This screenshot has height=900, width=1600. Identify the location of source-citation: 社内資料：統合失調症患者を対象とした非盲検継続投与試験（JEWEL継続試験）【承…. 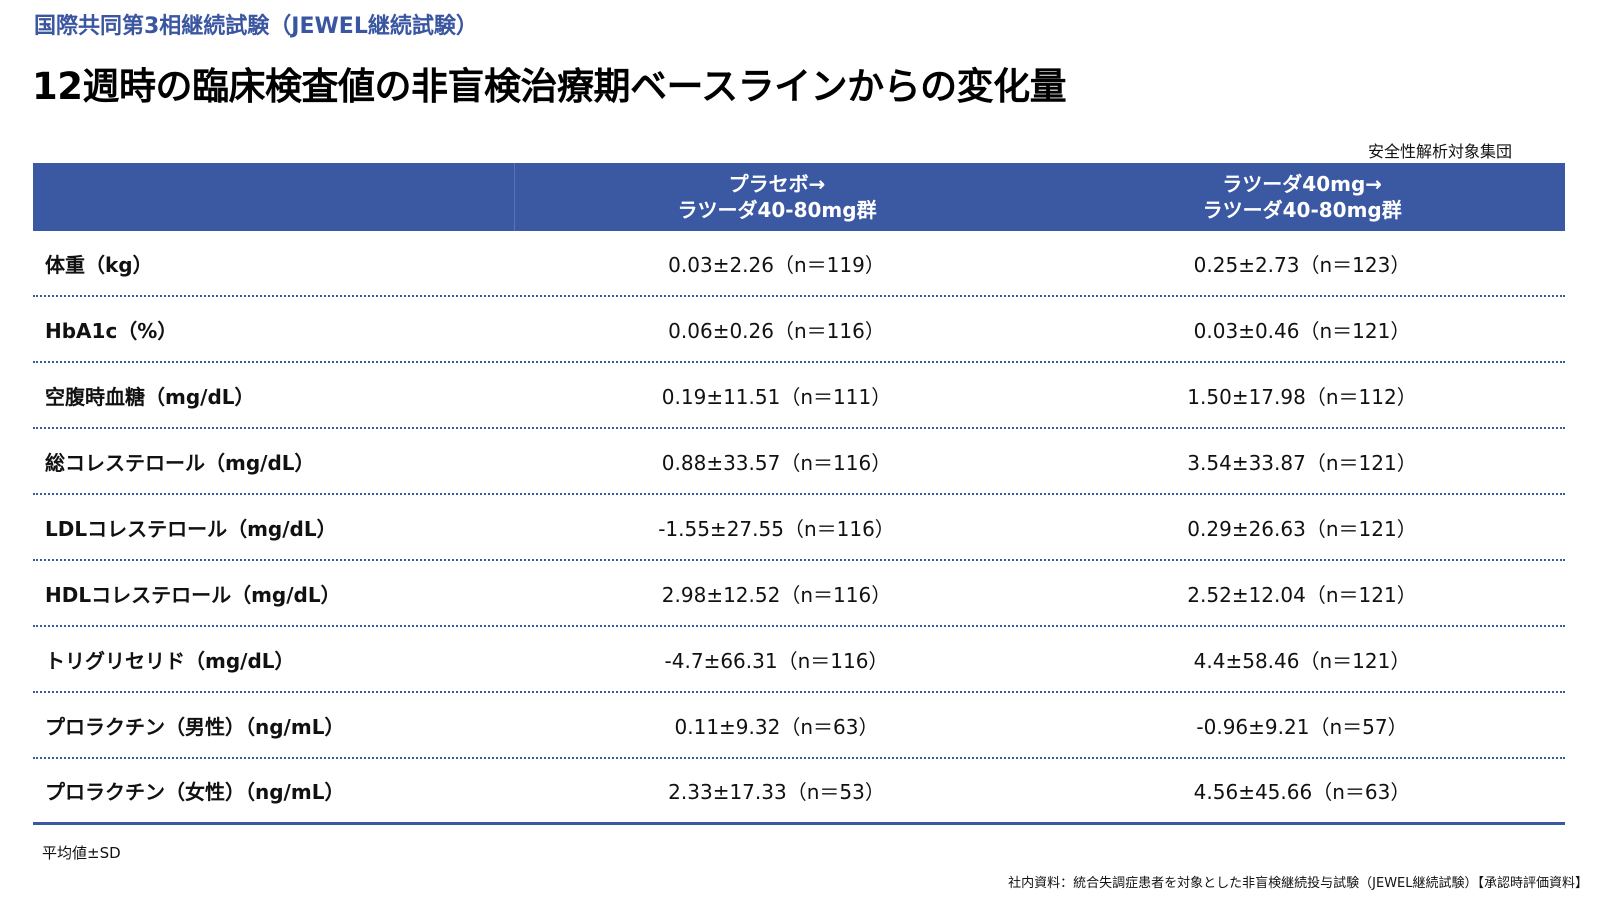
(1298, 883).